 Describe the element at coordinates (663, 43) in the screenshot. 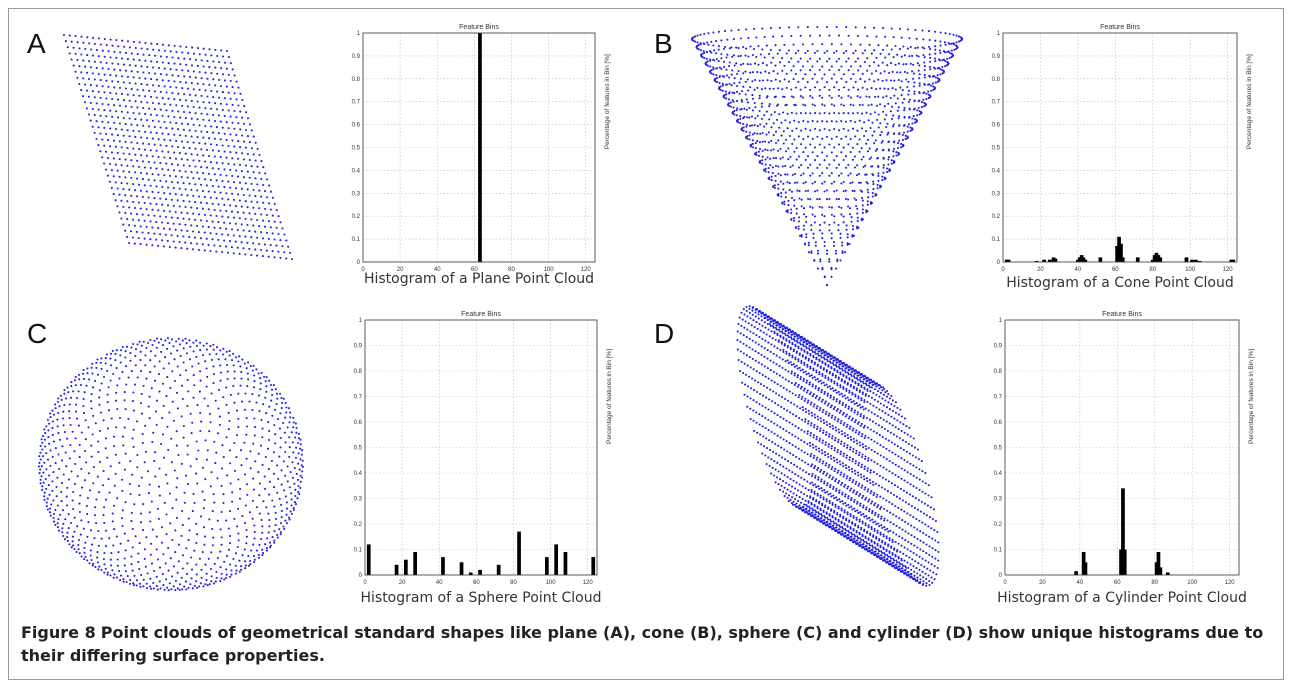

I see `panel-letter-b: B` at that location.